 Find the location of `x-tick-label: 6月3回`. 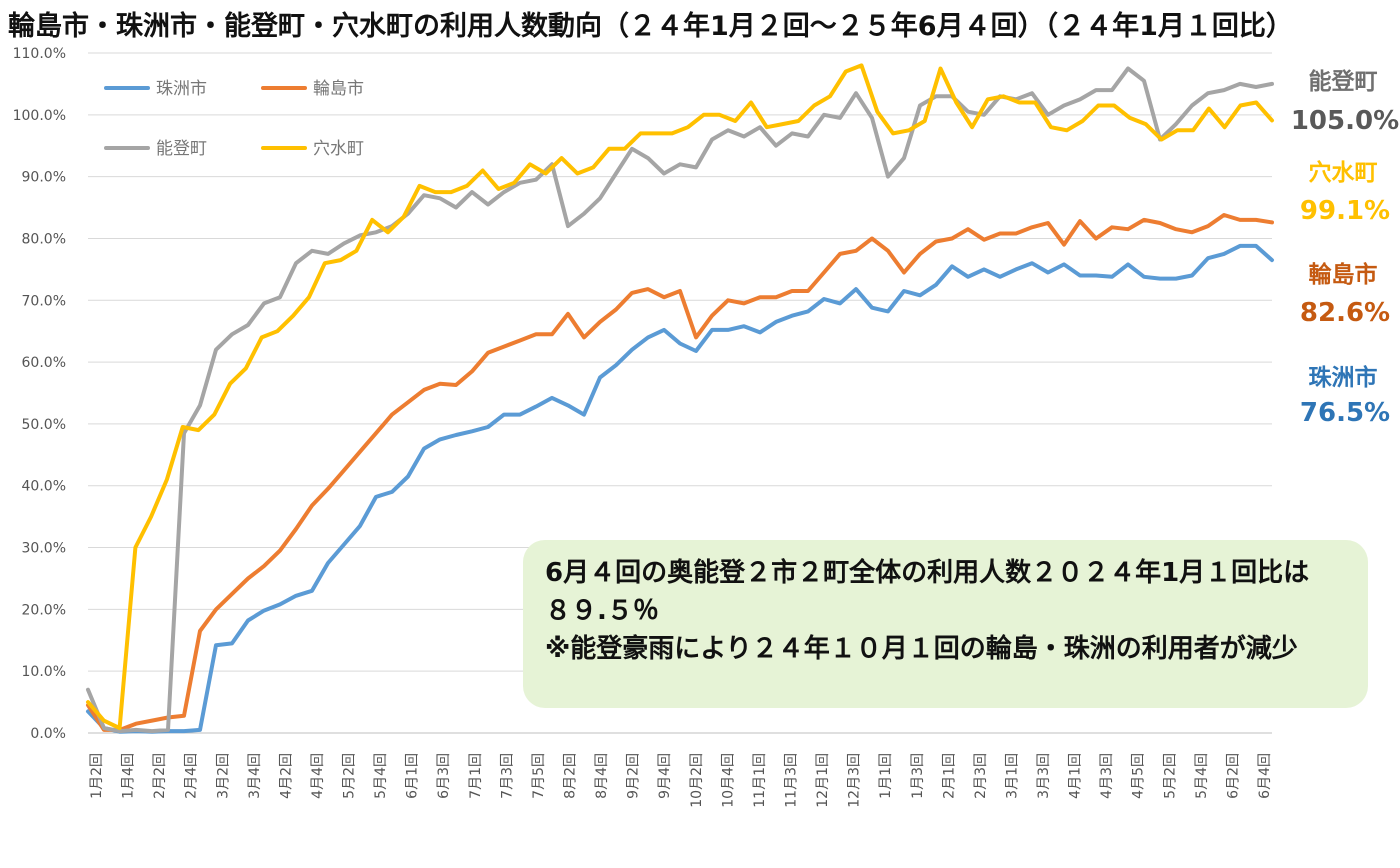

x-tick-label: 6月3回 is located at coordinates (444, 776).